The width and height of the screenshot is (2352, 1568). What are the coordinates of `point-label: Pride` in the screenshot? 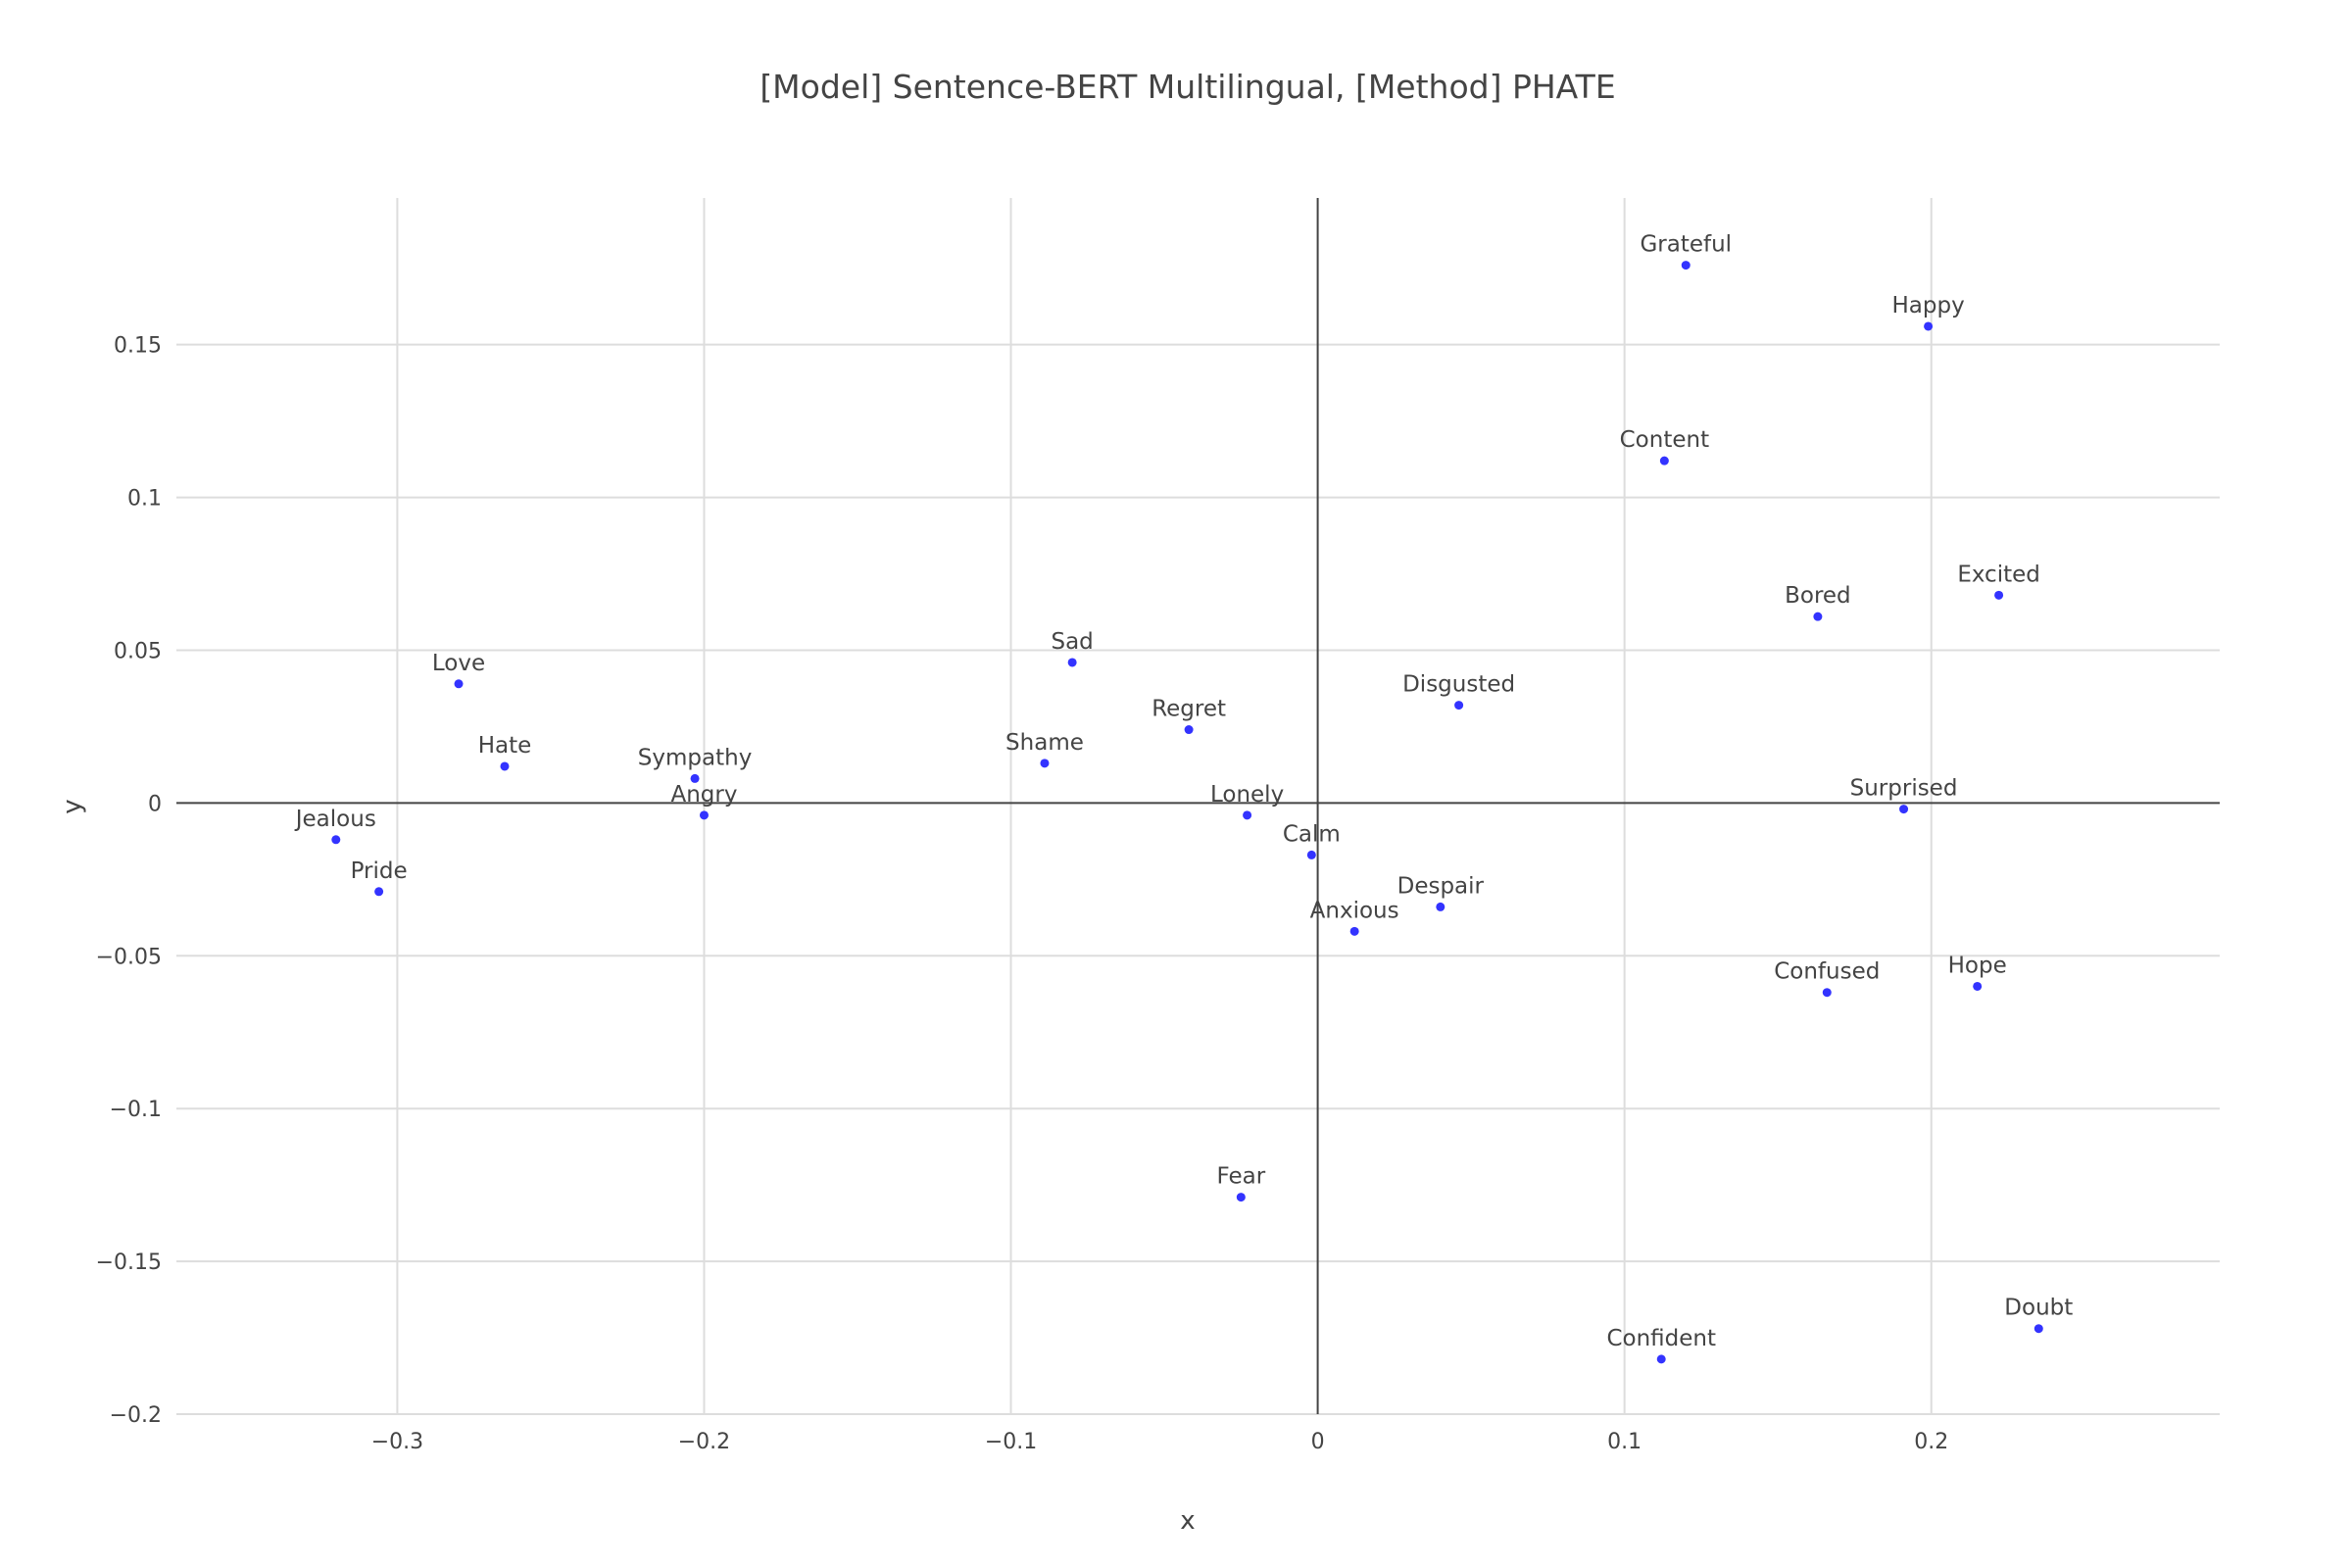 It's located at (379, 871).